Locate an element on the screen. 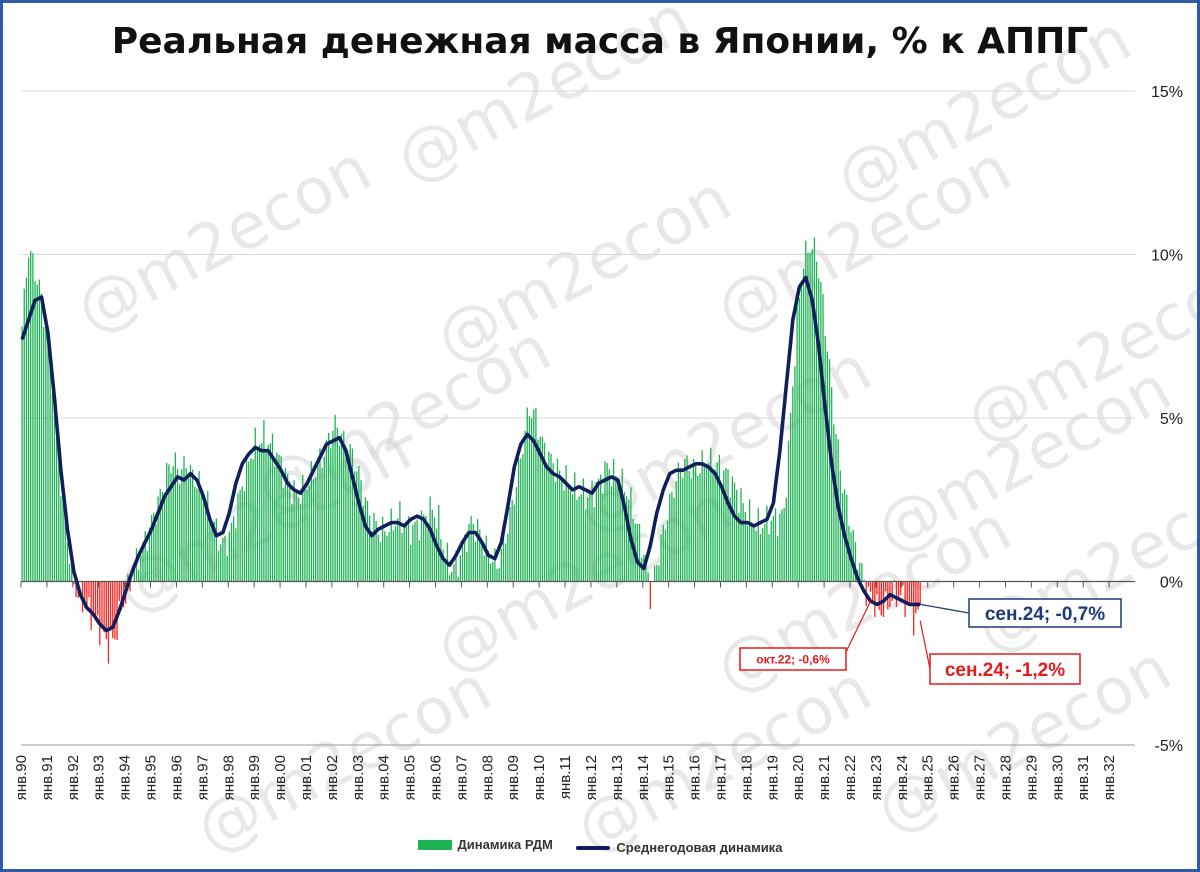 Image resolution: width=1200 pixels, height=872 pixels. x-tick-label: янв.30 is located at coordinates (1057, 777).